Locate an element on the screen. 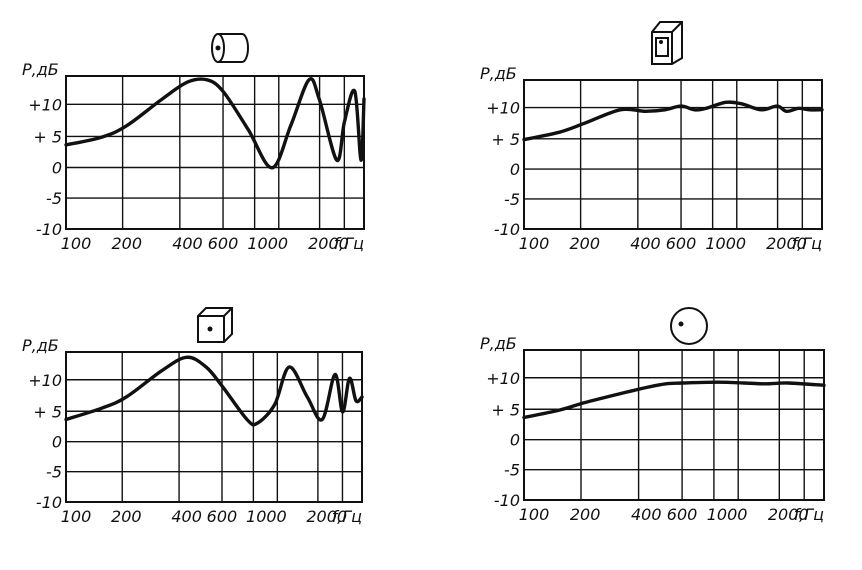  box-speaker-icon is located at coordinates (667, 43).